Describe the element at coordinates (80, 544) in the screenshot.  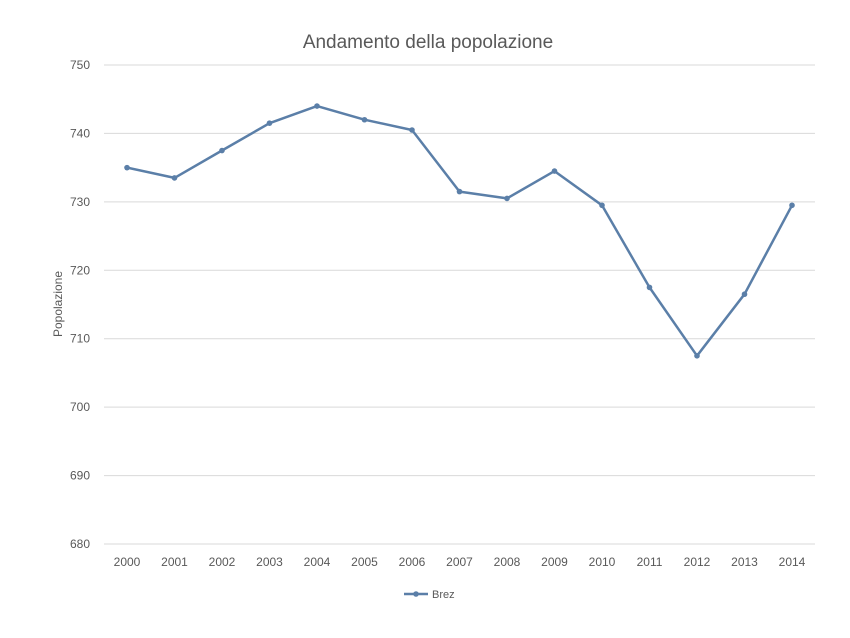
I see `y-tick-label: 680` at that location.